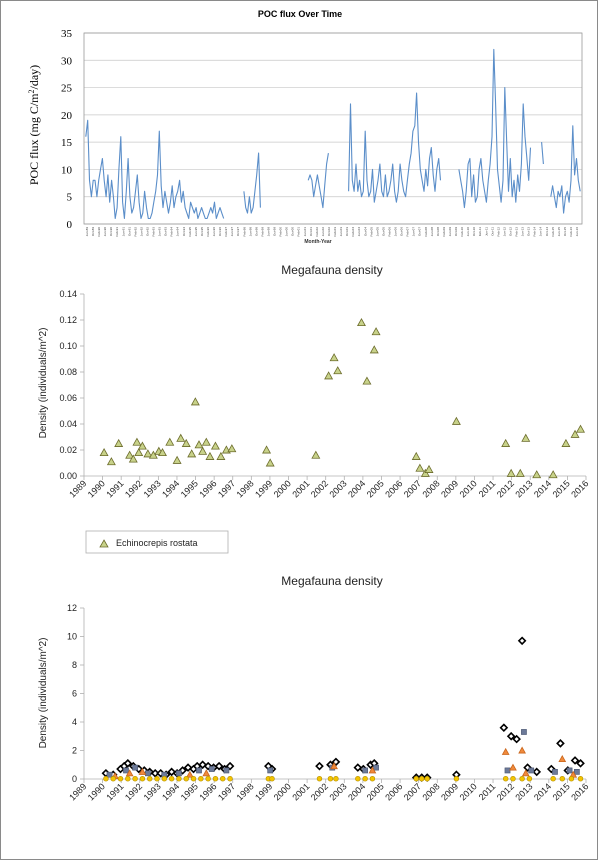 This screenshot has width=598, height=860. What do you see at coordinates (449, 488) in the screenshot?
I see `c2-x-tick-label: 2009` at bounding box center [449, 488].